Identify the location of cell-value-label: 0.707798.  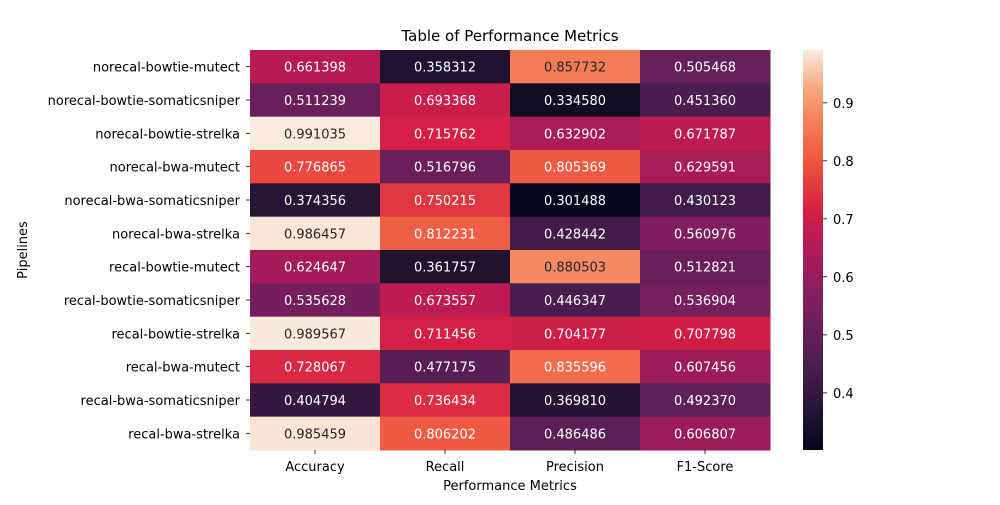
(705, 334).